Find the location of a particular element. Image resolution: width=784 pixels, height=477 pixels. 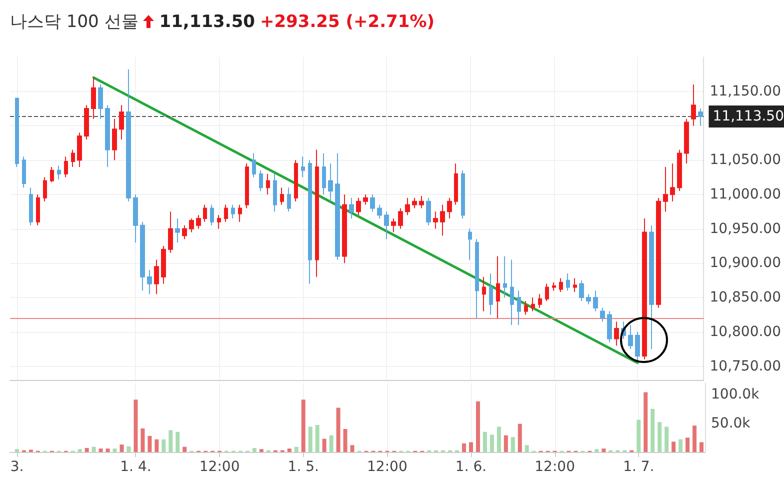

text: 11,113.50 is located at coordinates (207, 22).